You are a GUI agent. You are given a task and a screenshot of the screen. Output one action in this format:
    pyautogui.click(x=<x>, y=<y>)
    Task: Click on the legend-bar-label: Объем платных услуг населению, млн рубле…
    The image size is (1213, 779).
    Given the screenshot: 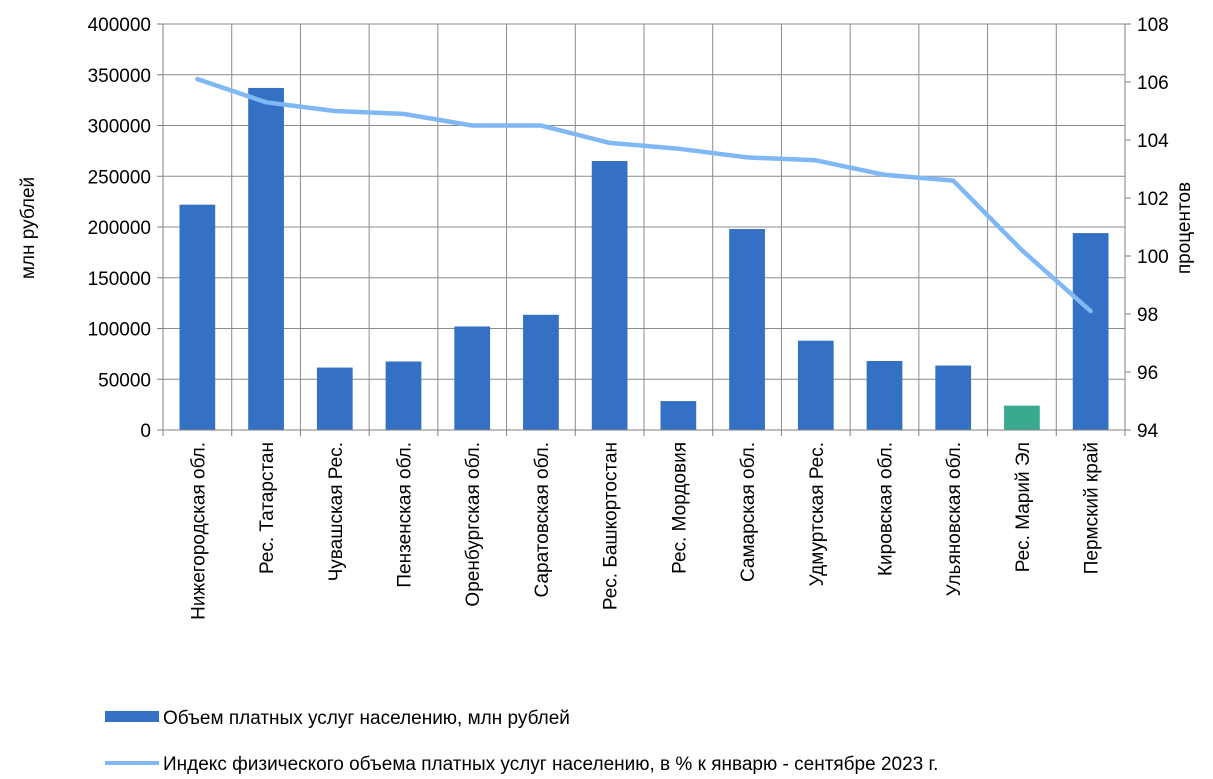 What is the action you would take?
    pyautogui.click(x=366, y=718)
    